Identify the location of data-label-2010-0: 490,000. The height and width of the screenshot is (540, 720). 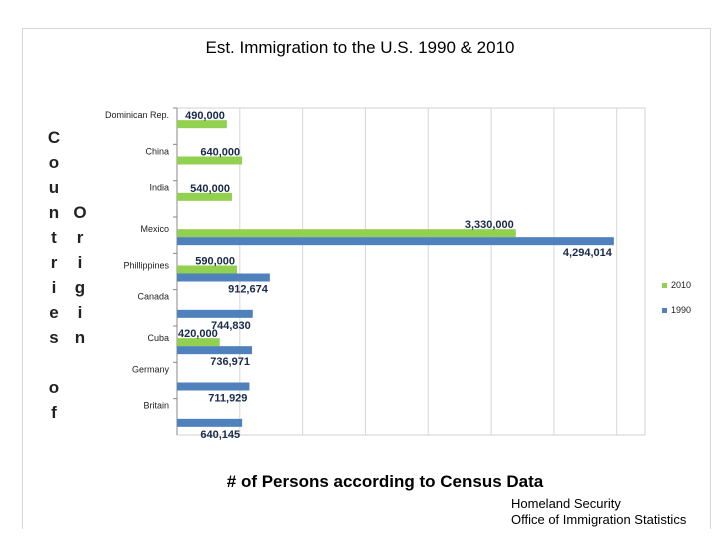
(205, 116).